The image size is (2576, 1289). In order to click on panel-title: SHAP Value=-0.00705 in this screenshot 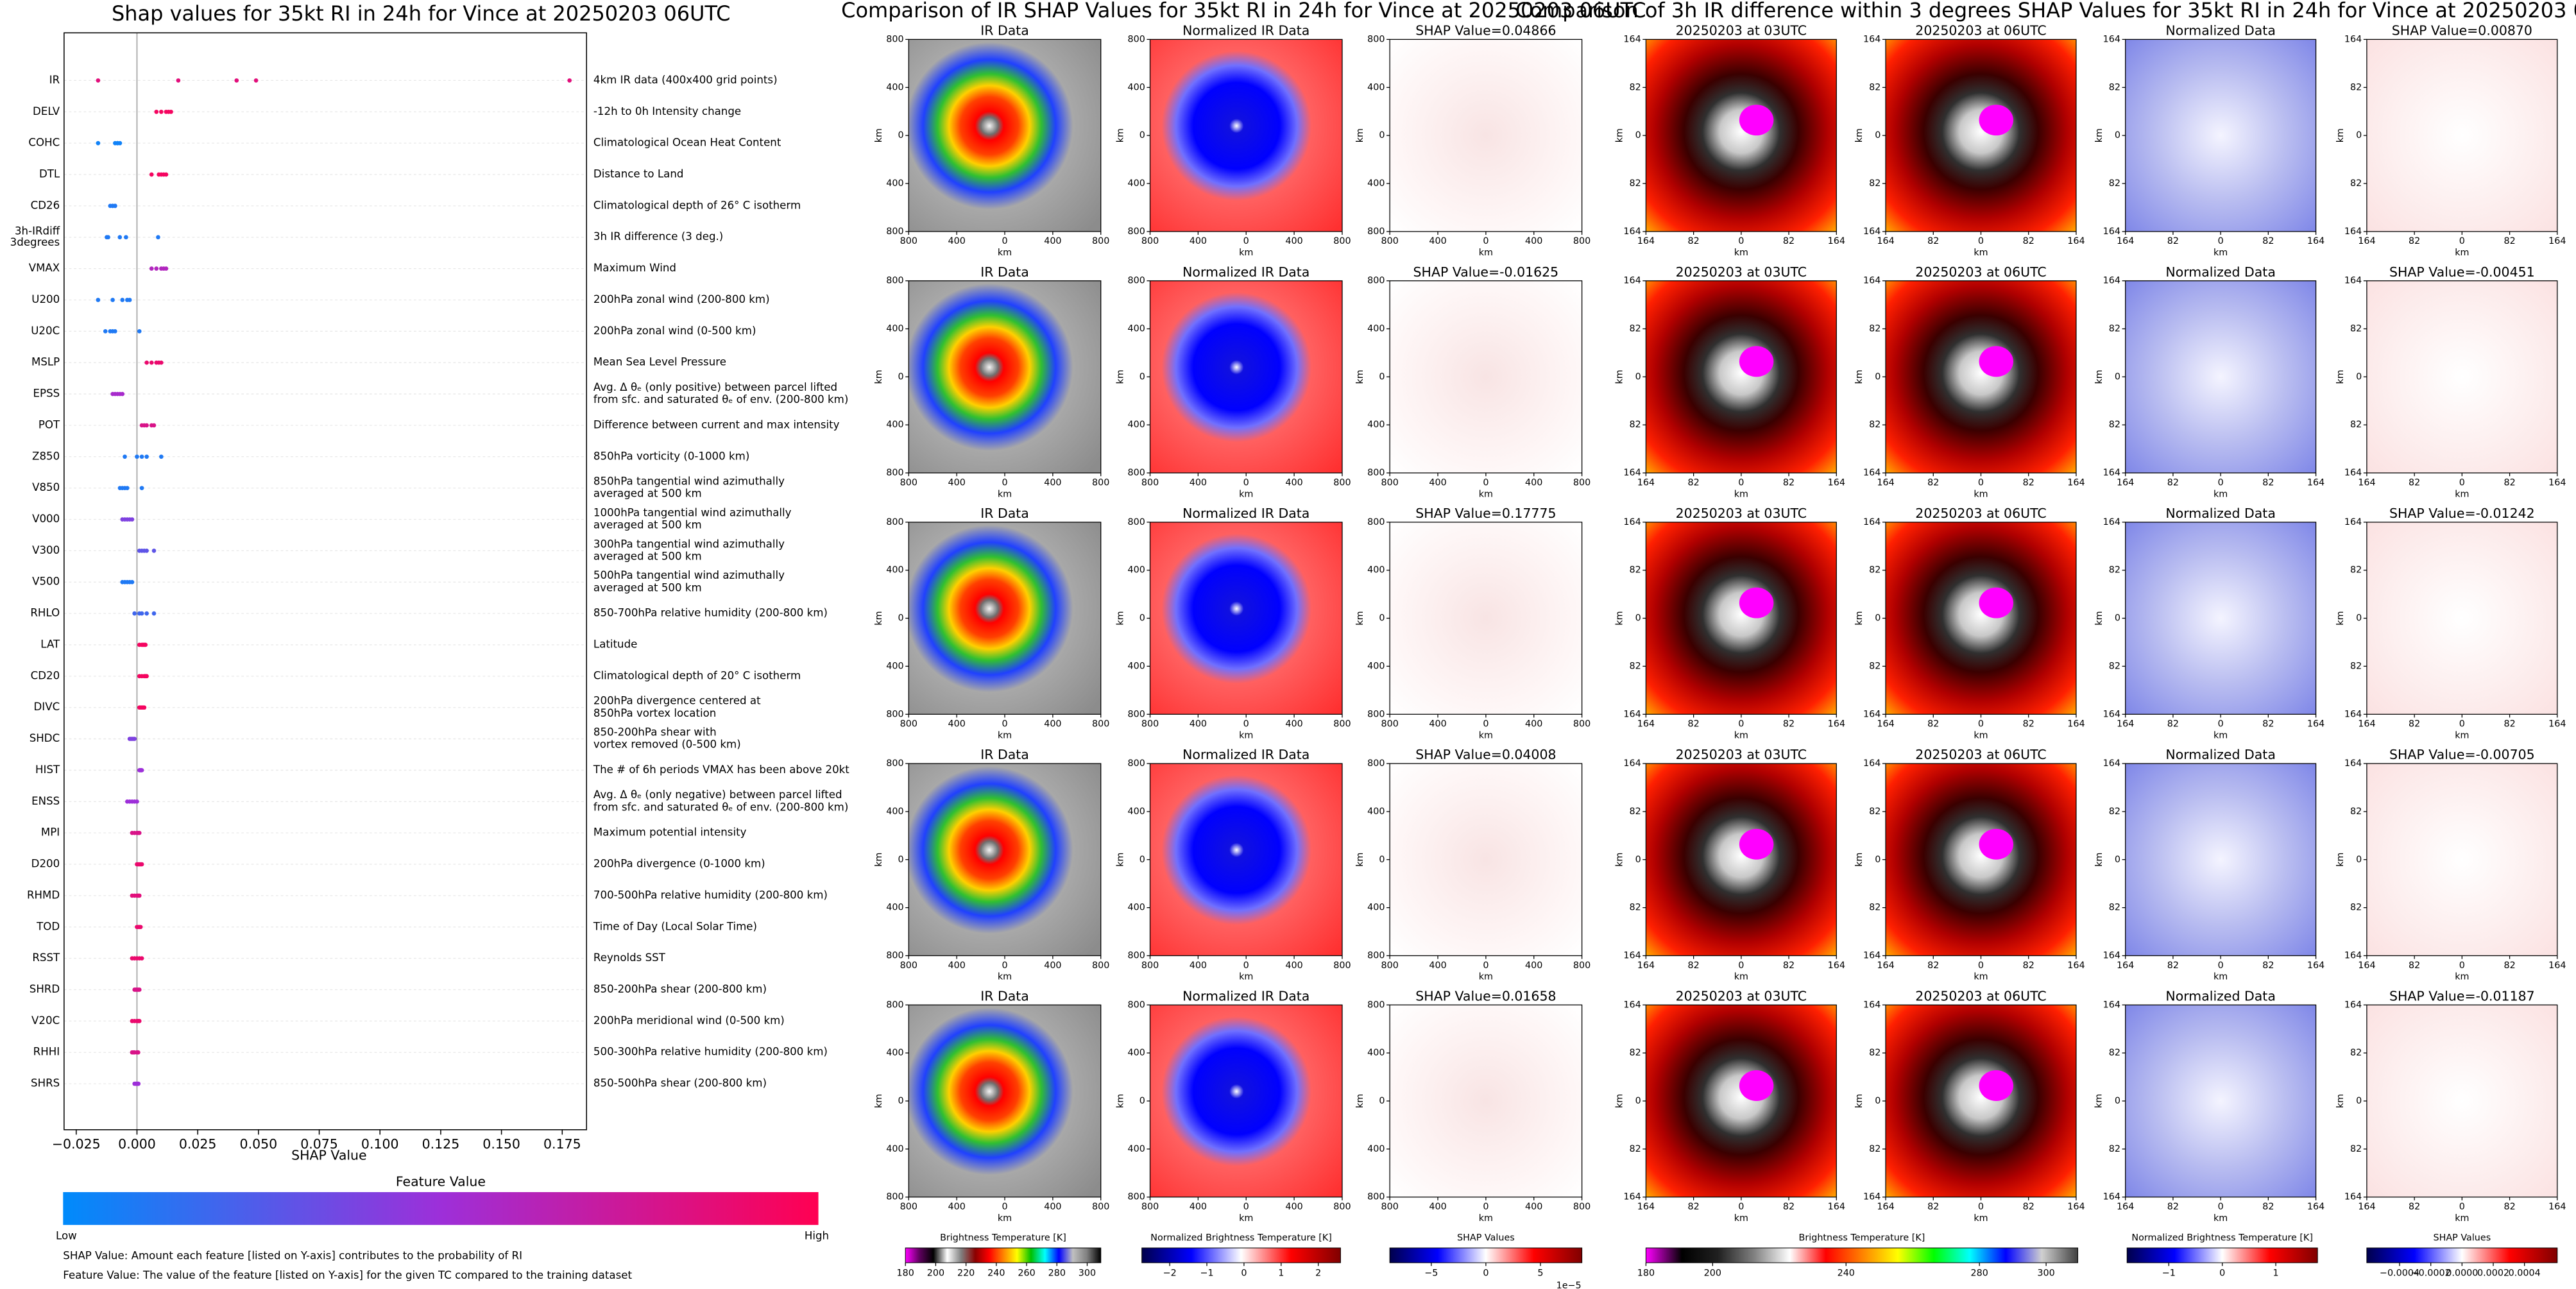, I will do `click(2462, 755)`.